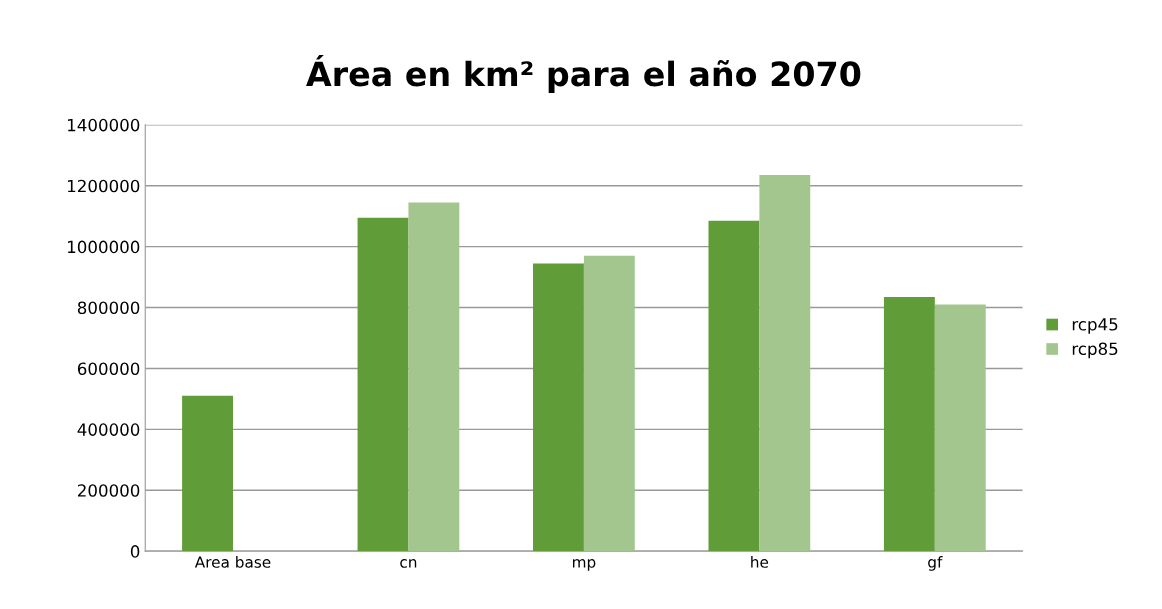  I want to click on y-tick-label: 1400000, so click(103, 125).